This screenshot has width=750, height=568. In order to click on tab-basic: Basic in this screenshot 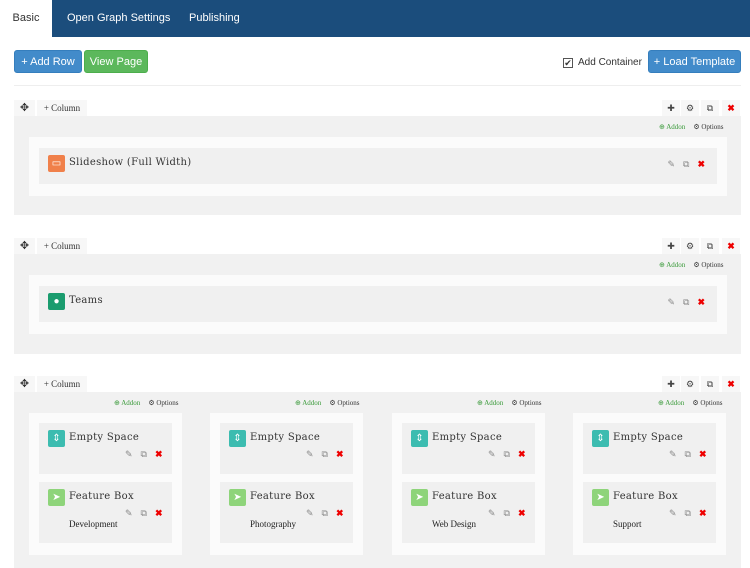, I will do `click(26, 19)`.